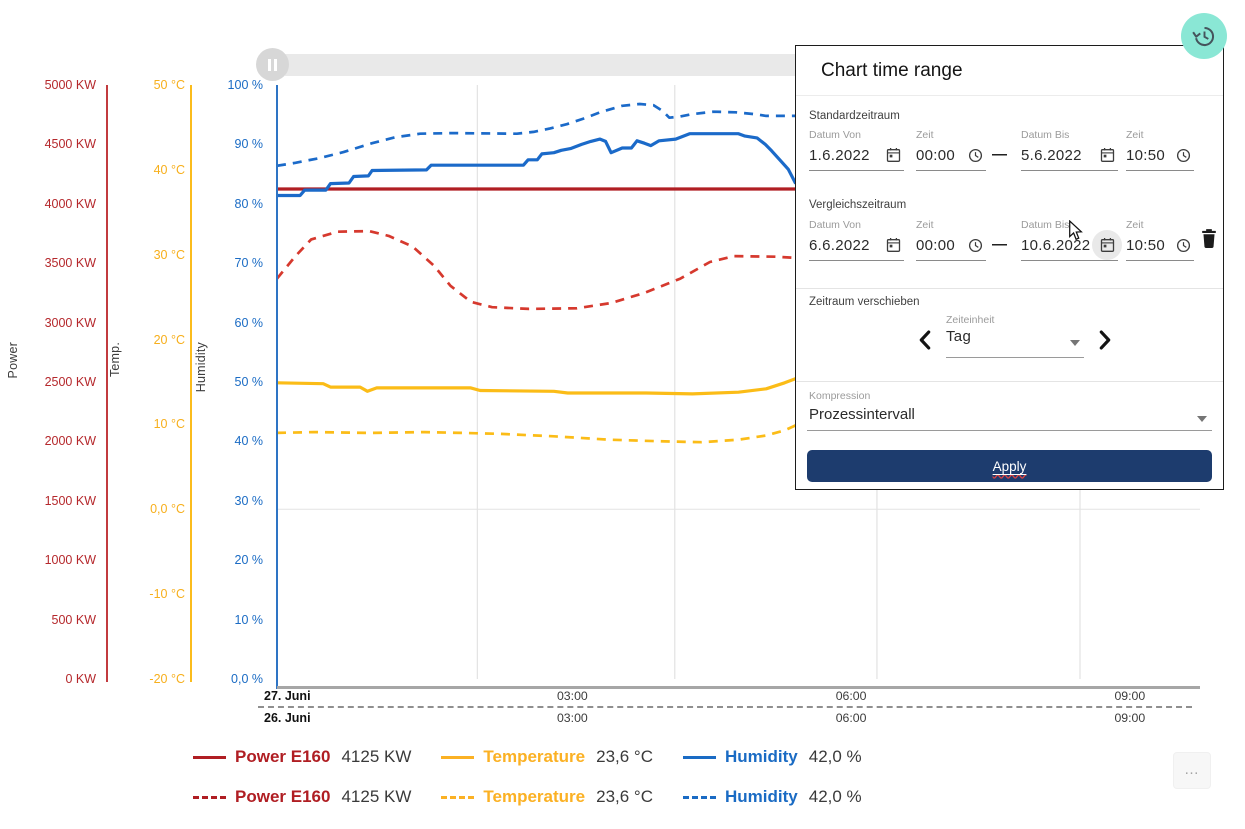 The image size is (1245, 829). What do you see at coordinates (840, 396) in the screenshot?
I see `compression-label: Kompression` at bounding box center [840, 396].